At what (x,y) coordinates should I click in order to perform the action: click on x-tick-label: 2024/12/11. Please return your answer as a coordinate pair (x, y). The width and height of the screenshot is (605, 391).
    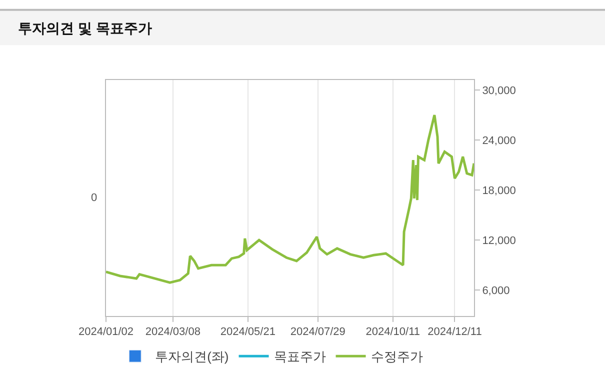
    Looking at the image, I should click on (455, 332).